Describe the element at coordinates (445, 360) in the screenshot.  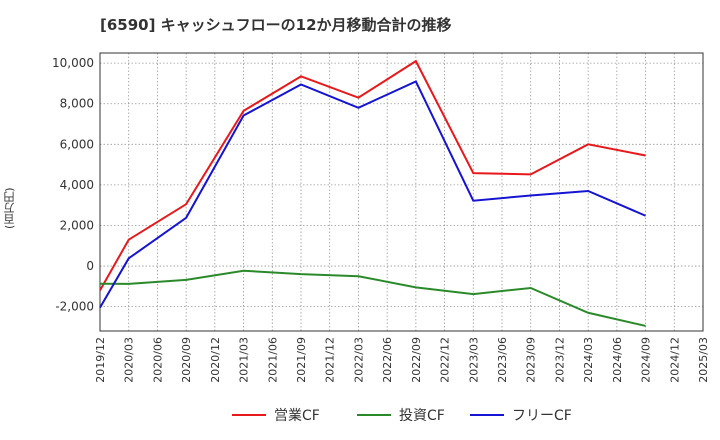
I see `x-tick-label: 2022/12` at that location.